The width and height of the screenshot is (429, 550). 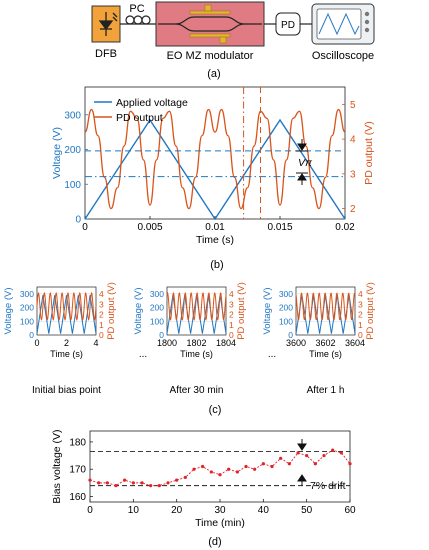 I want to click on y-tick-label: 160, so click(x=77, y=497).